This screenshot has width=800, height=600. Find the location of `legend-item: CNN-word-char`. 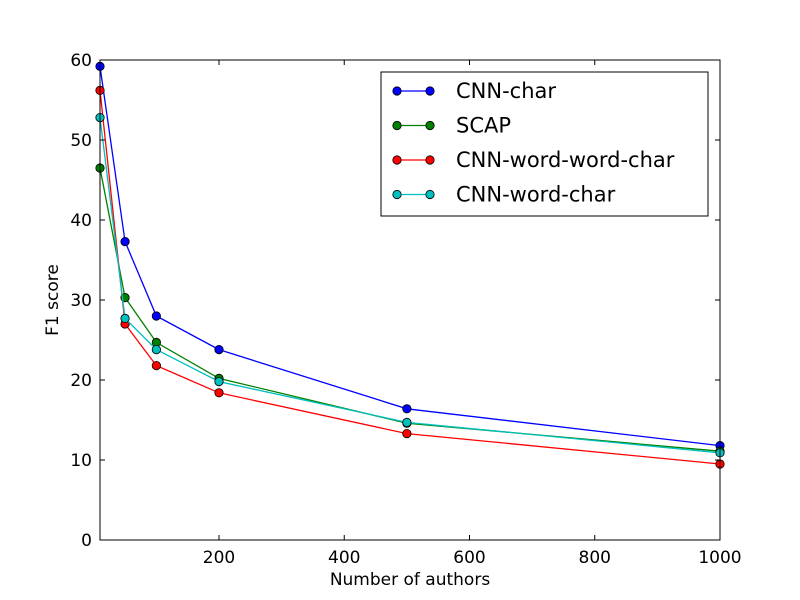

legend-item: CNN-word-char is located at coordinates (504, 195).